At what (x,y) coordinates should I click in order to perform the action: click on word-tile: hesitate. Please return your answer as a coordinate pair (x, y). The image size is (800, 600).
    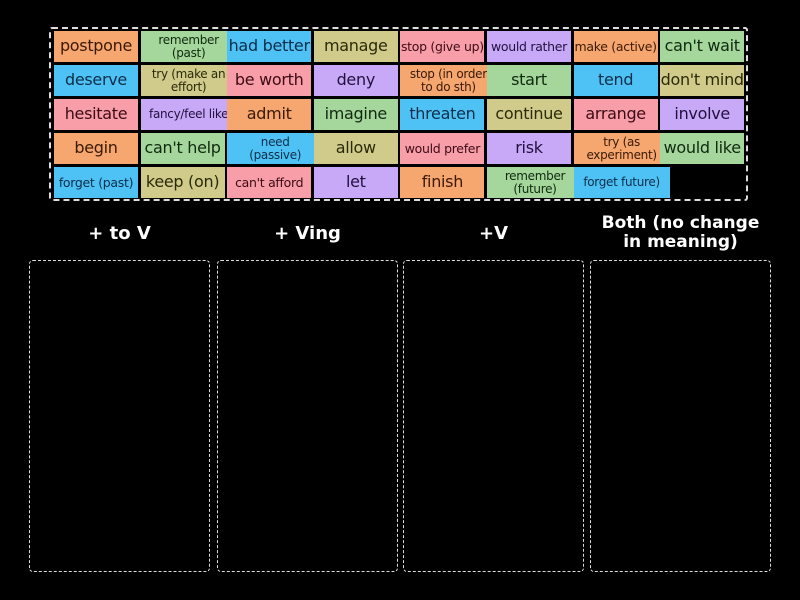
    Looking at the image, I should click on (96, 114).